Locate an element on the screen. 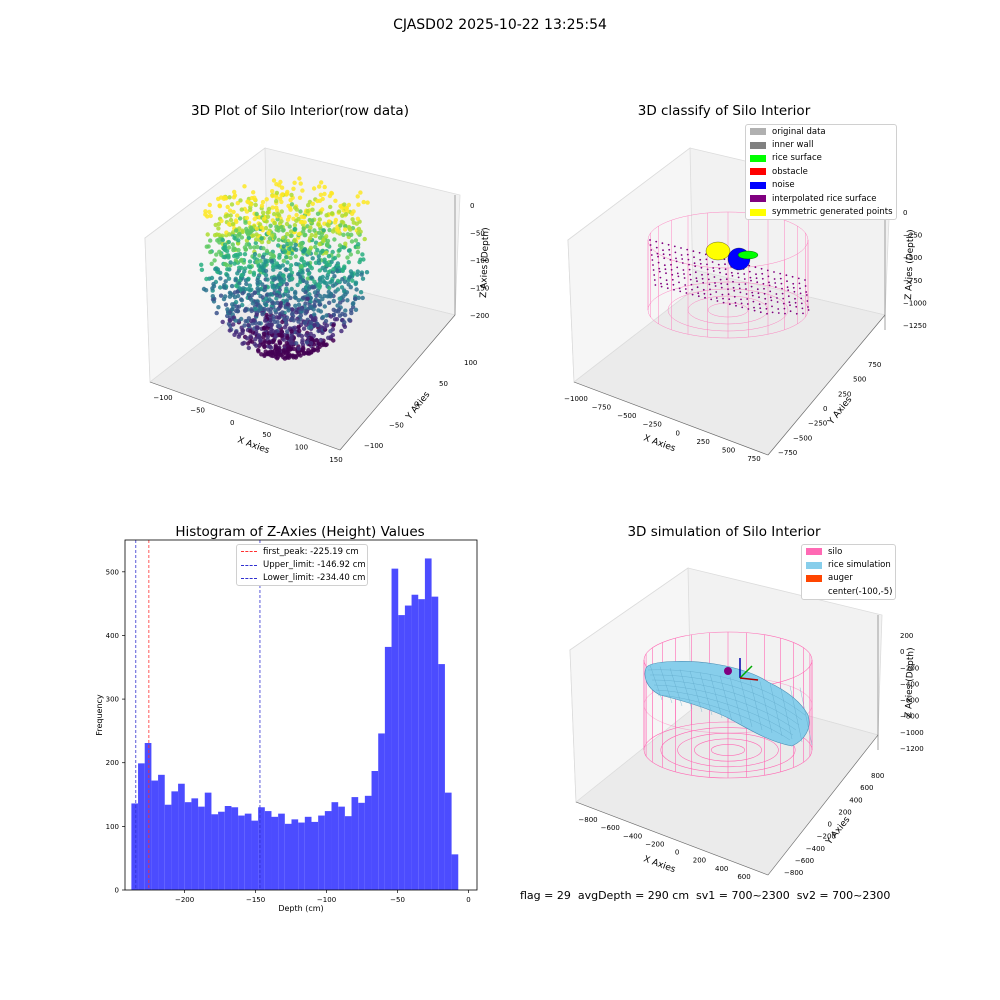  panel1-y-tick: 0 is located at coordinates (416, 405).